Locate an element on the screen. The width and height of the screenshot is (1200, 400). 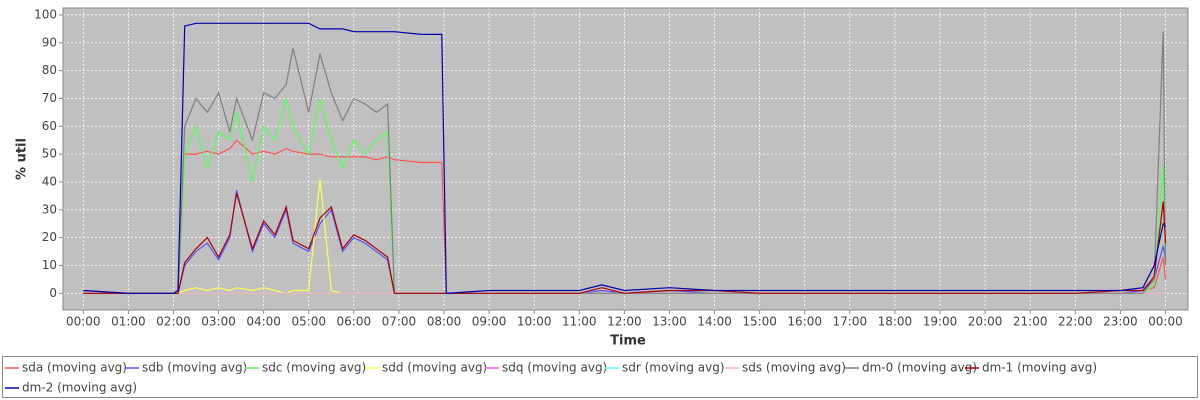
x-tick-label: 08:00 is located at coordinates (444, 322).